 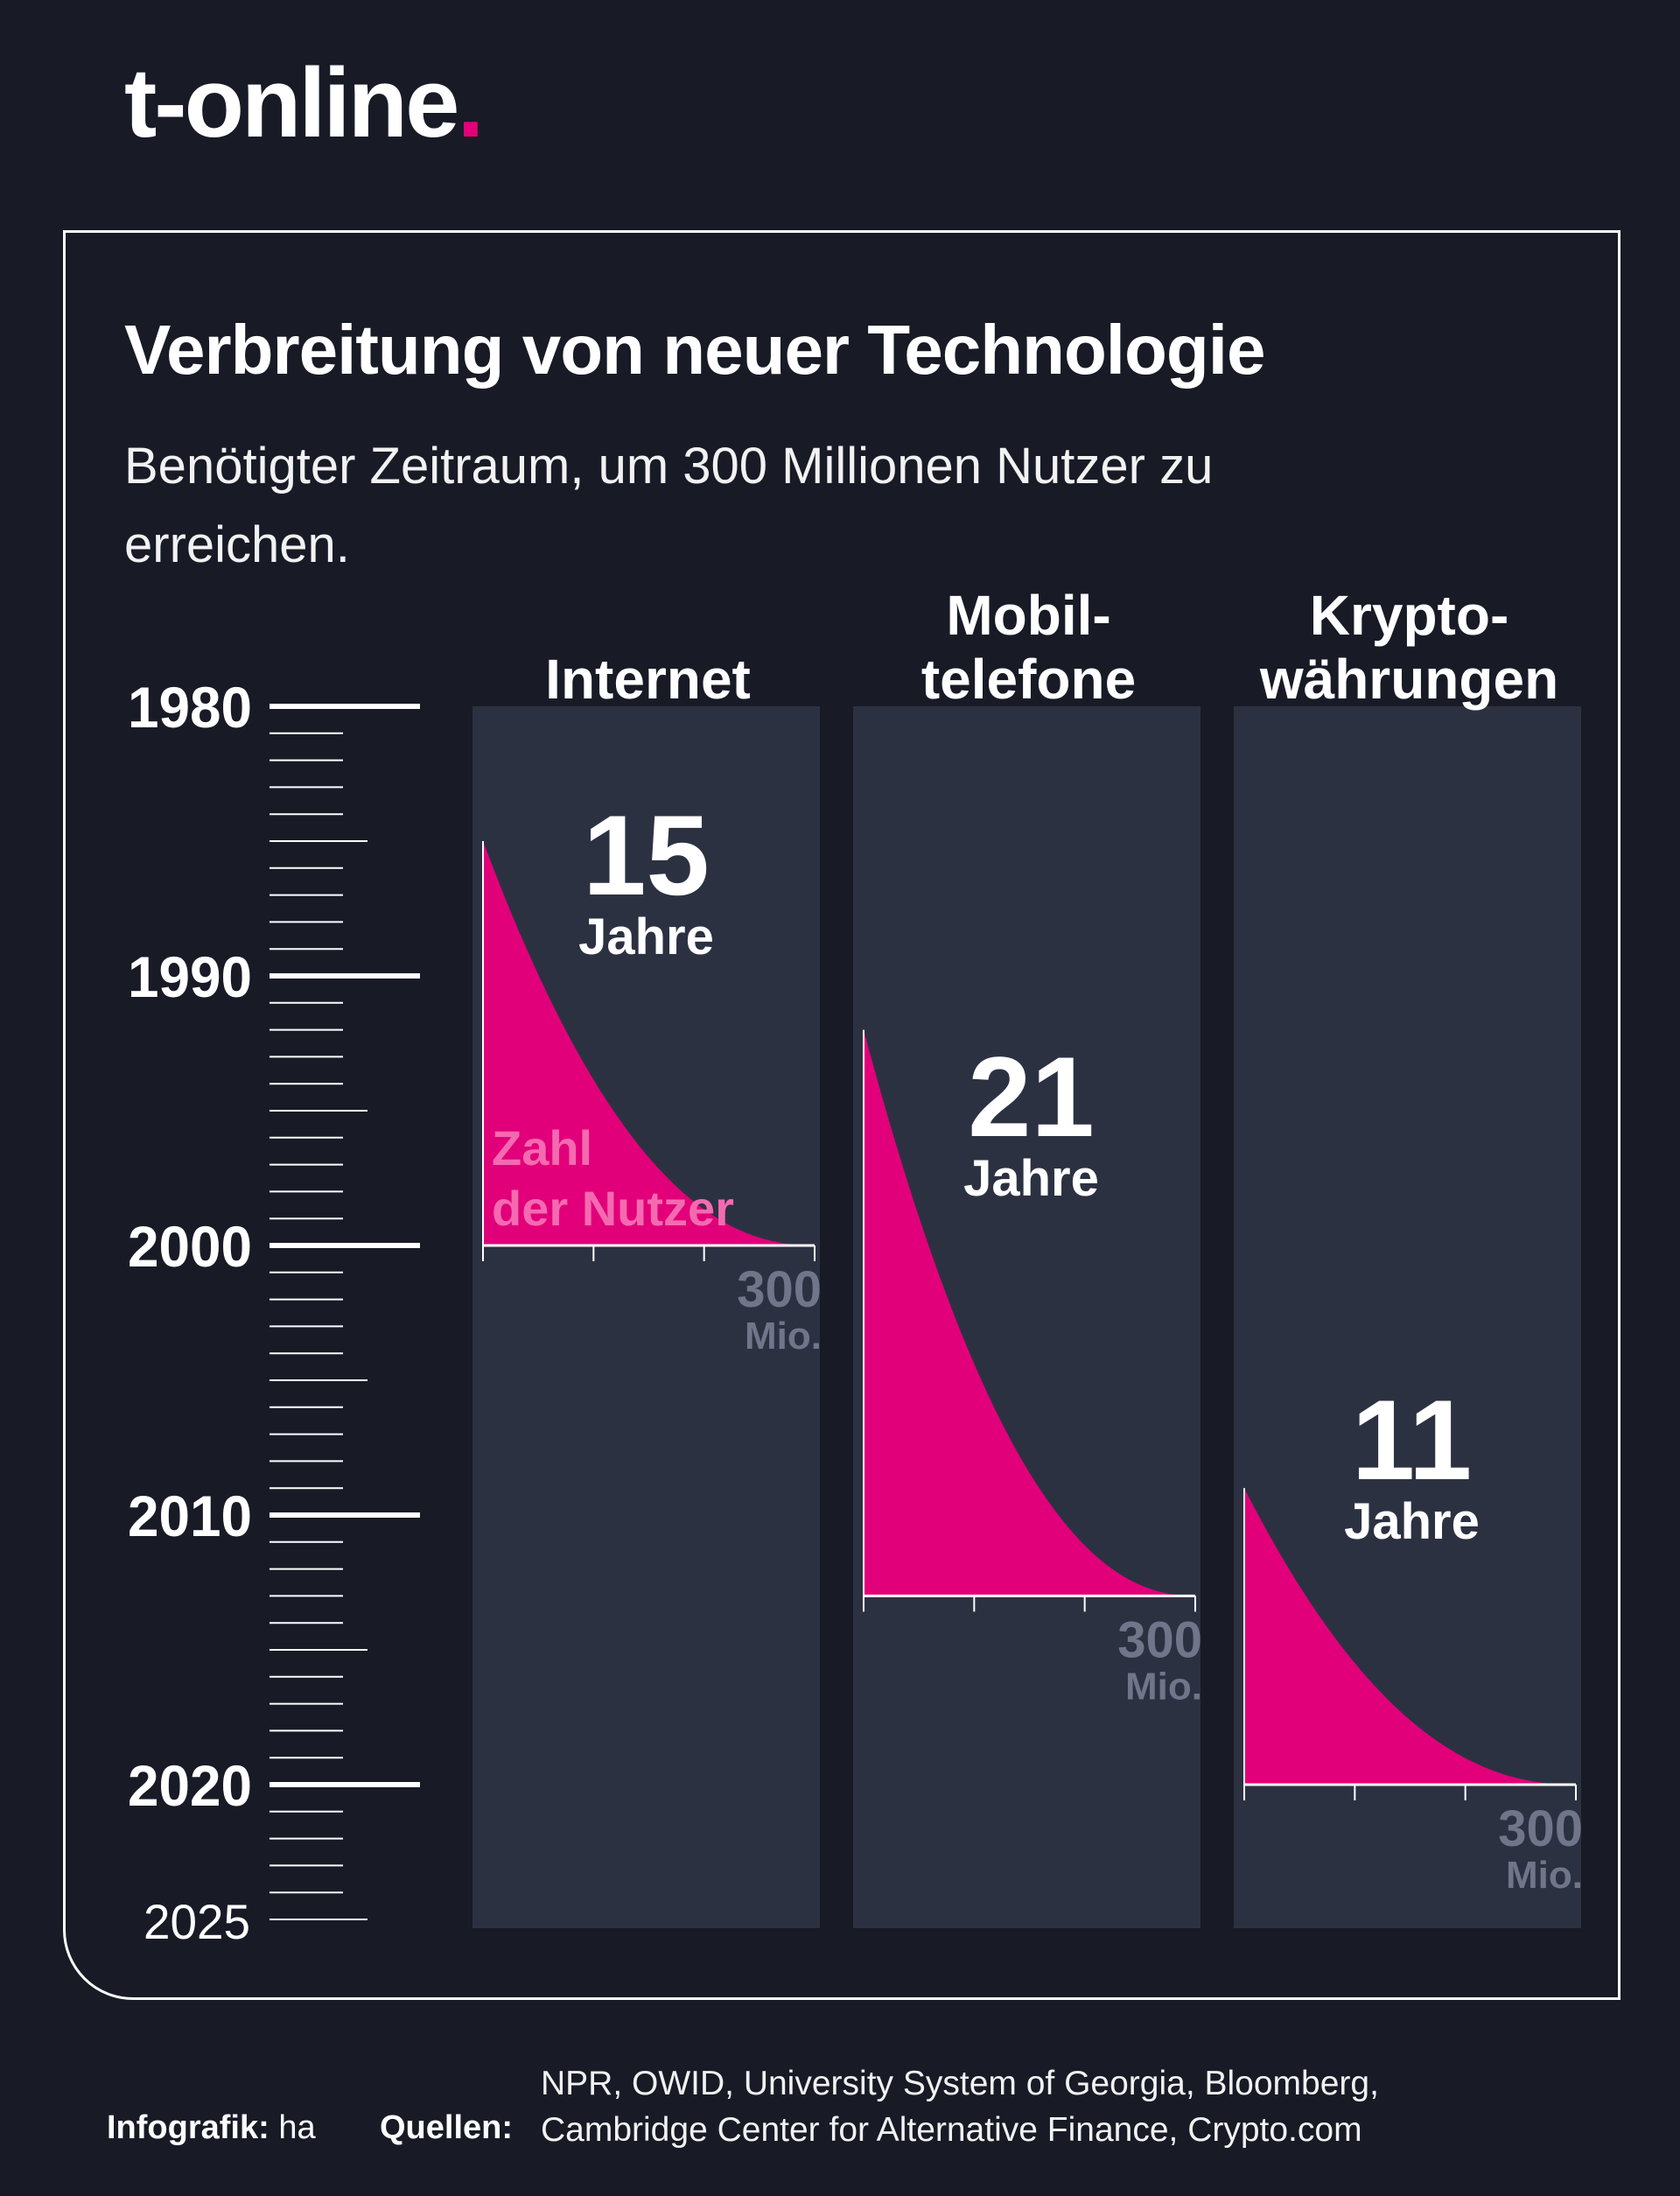 I want to click on credit-label: Infografik:, so click(x=188, y=2127).